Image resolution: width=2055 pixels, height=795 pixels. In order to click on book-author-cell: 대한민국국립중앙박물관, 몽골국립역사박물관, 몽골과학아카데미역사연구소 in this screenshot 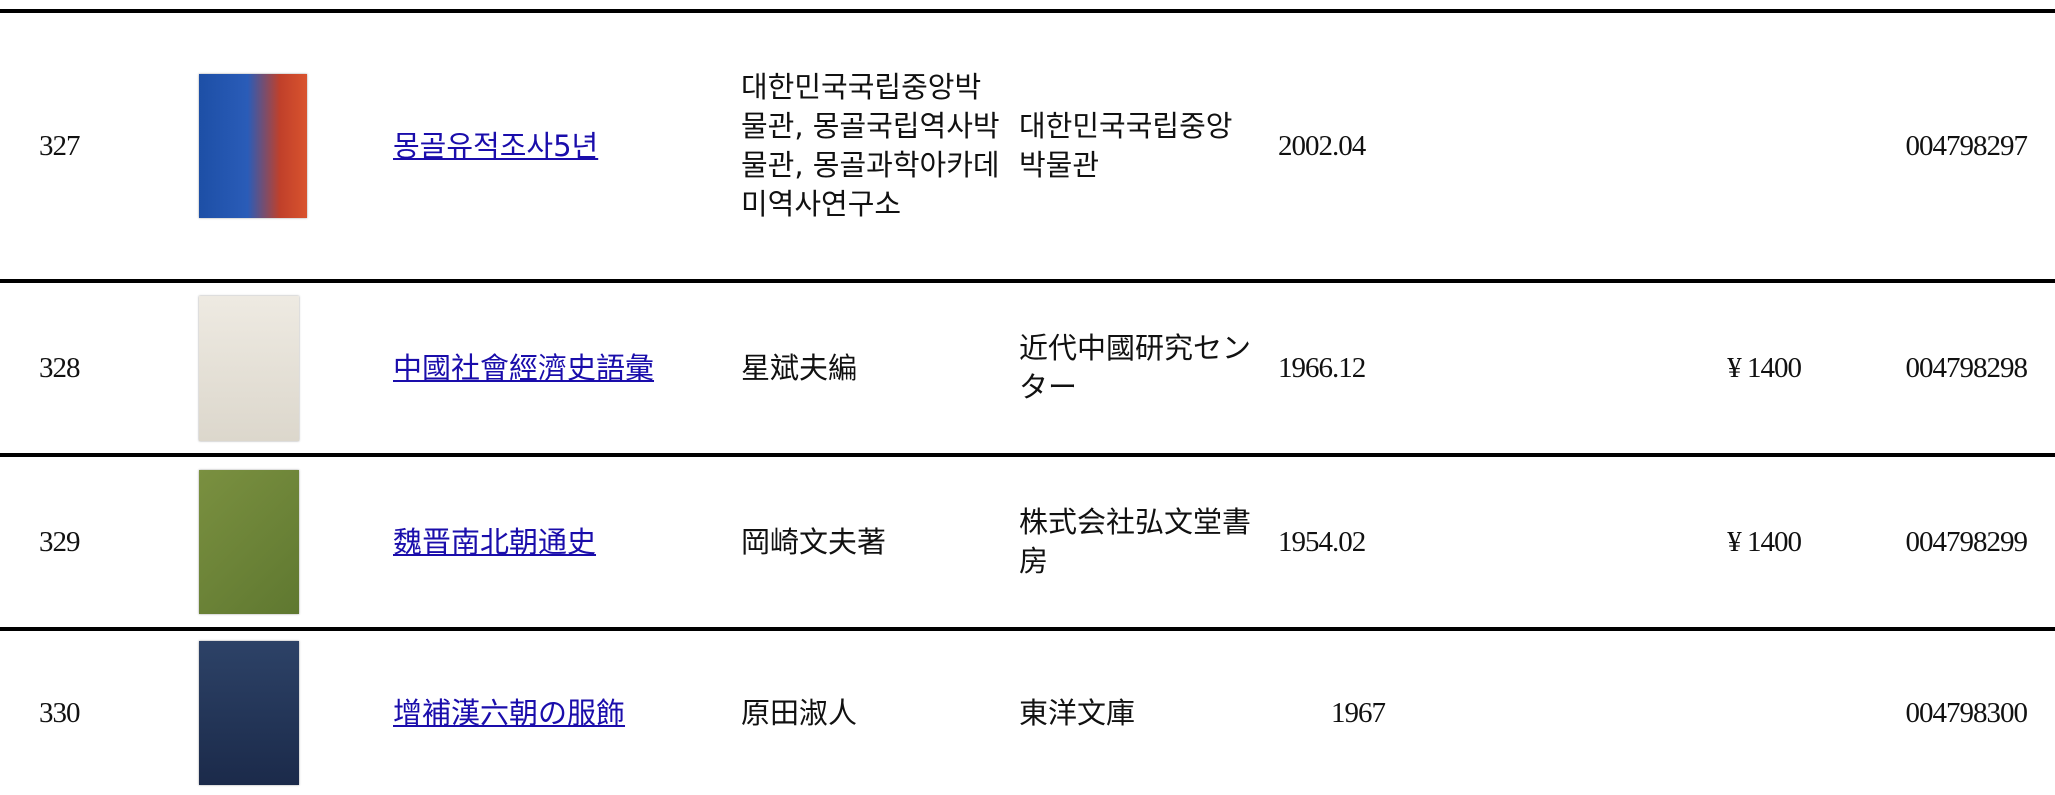, I will do `click(872, 146)`.